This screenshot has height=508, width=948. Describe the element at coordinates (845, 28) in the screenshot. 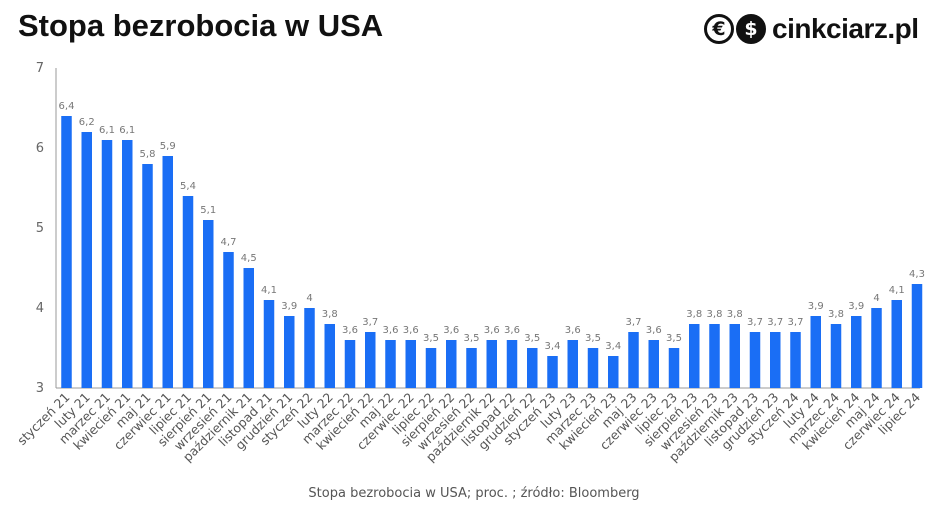

I see `logo-text: cinkciarz.pl` at that location.